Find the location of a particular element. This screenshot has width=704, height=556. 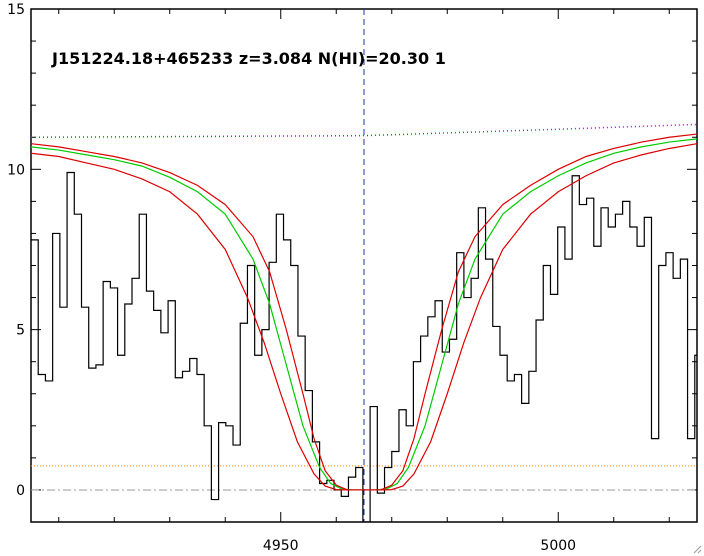

x-tick-label: 5000 is located at coordinates (558, 546).